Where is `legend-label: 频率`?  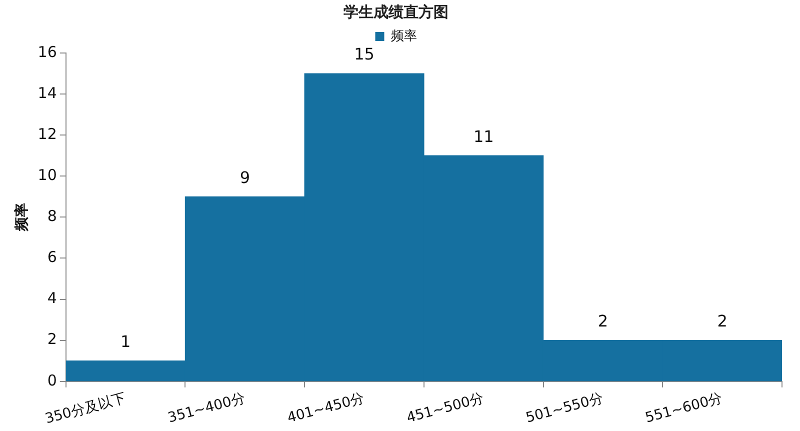 legend-label: 频率 is located at coordinates (403, 36).